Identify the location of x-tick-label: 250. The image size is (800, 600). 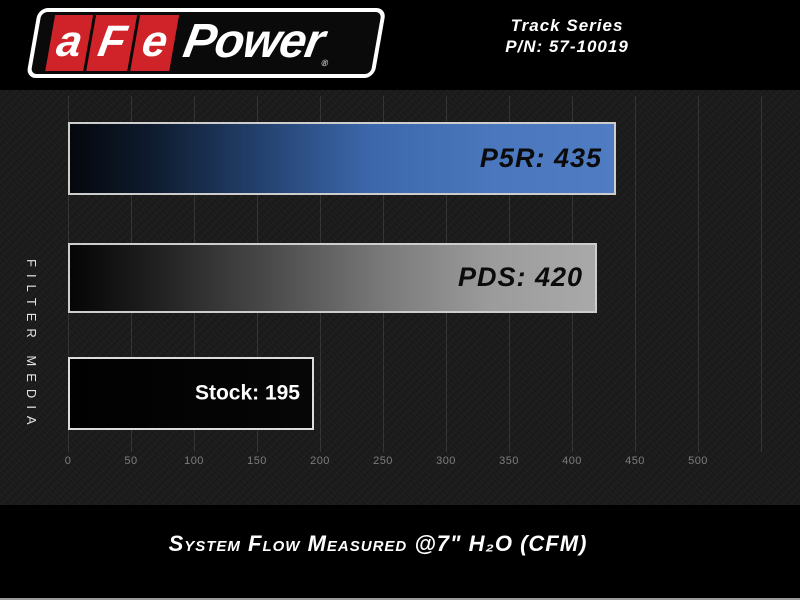
(383, 461).